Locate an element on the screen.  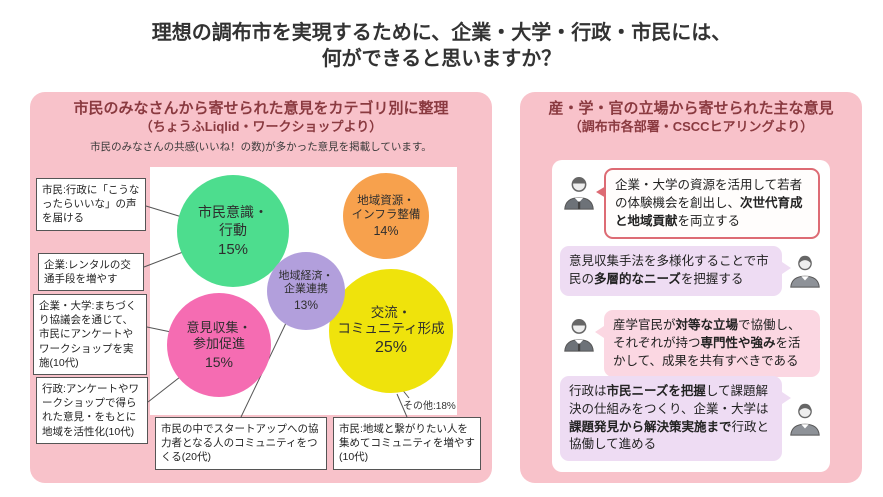
callout-government-revitalize-region: 行政:アンケートやワークショップで得られた意見・をもとに地域を活性化(10代) is located at coordinates (92, 410).